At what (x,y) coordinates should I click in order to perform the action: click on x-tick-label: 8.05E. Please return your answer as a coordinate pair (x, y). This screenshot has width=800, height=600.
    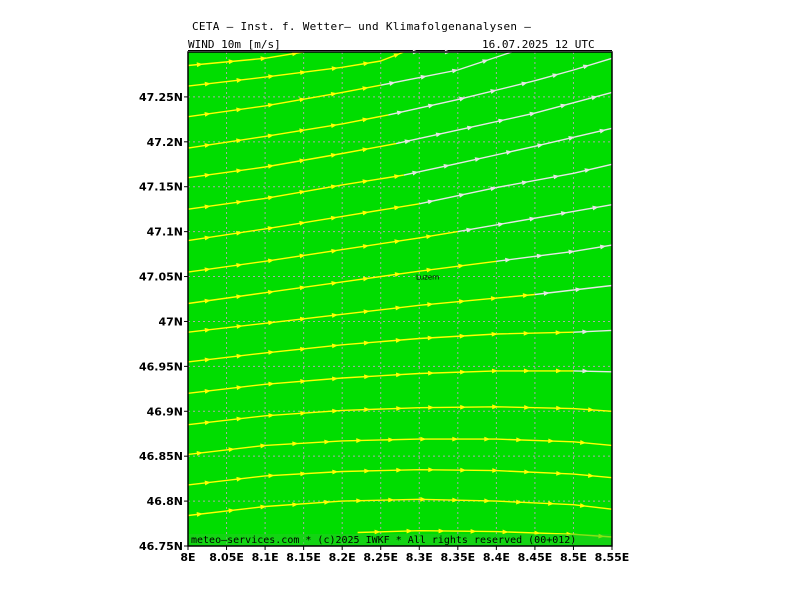
    Looking at the image, I should click on (226, 557).